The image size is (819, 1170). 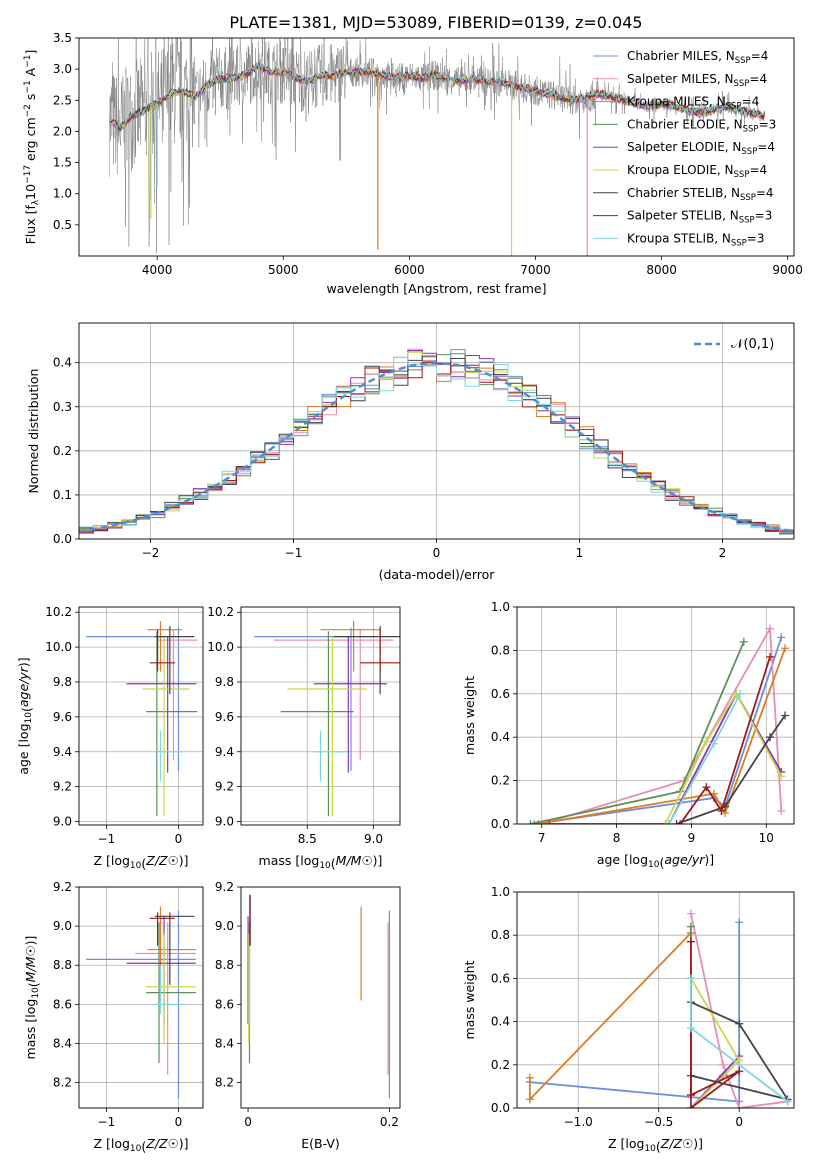 I want to click on normal-reference-curve, so click(x=436, y=447).